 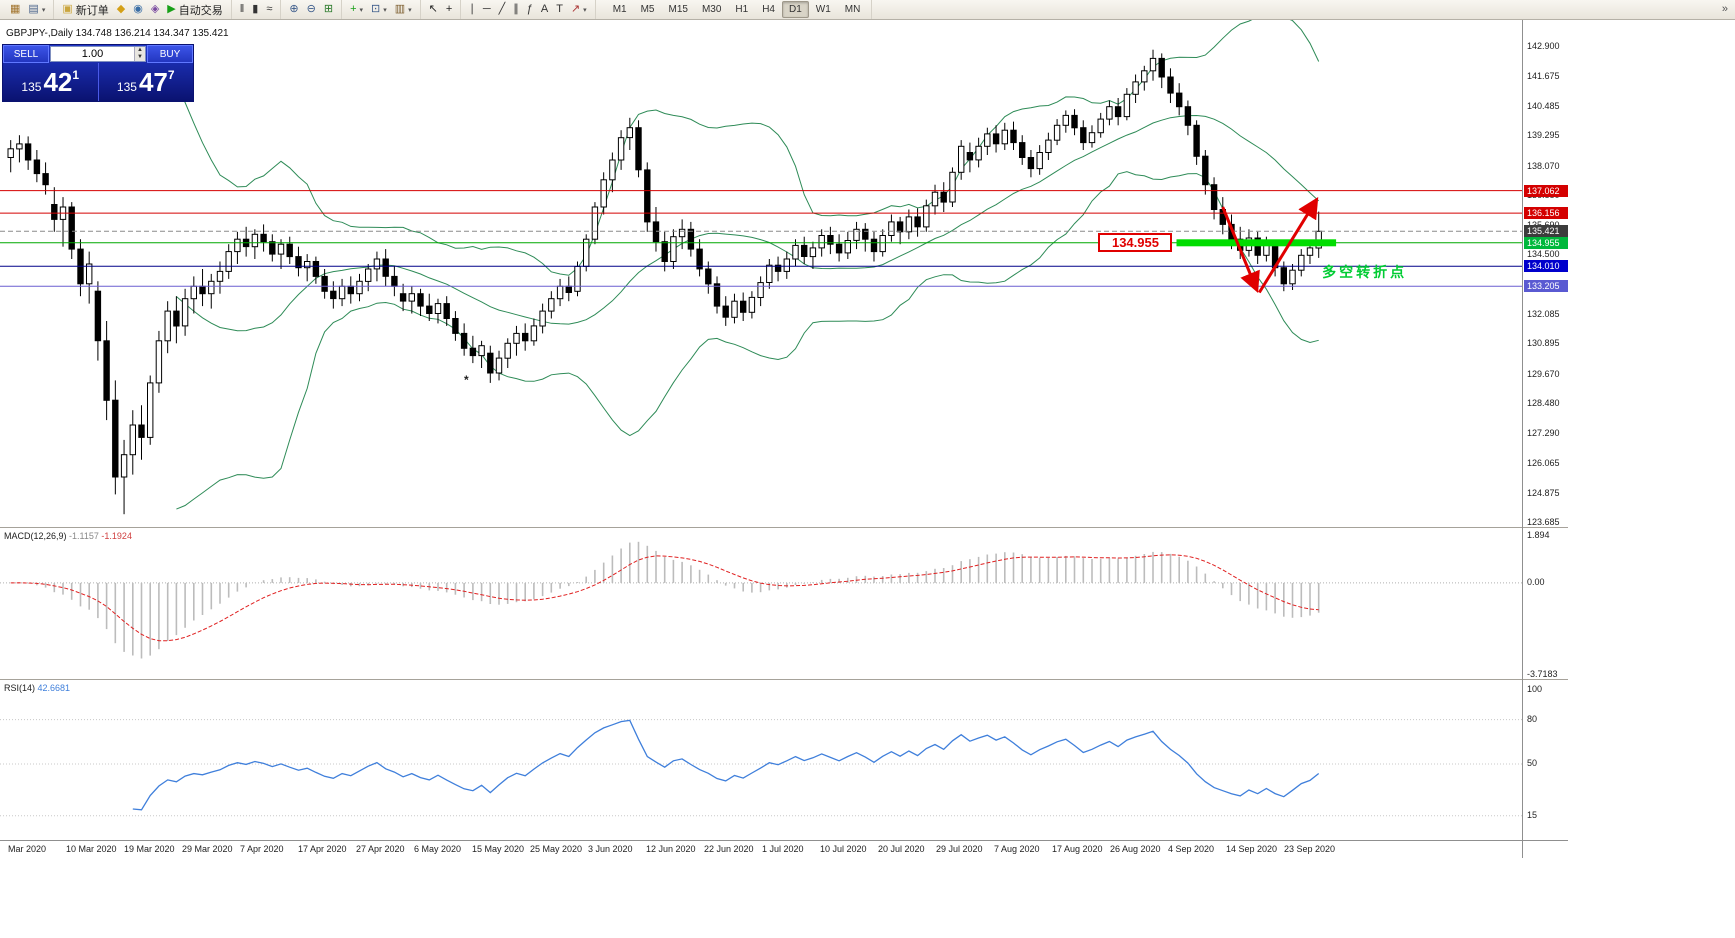 What do you see at coordinates (1532, 763) in the screenshot?
I see `rsi-tick-label: 50` at bounding box center [1532, 763].